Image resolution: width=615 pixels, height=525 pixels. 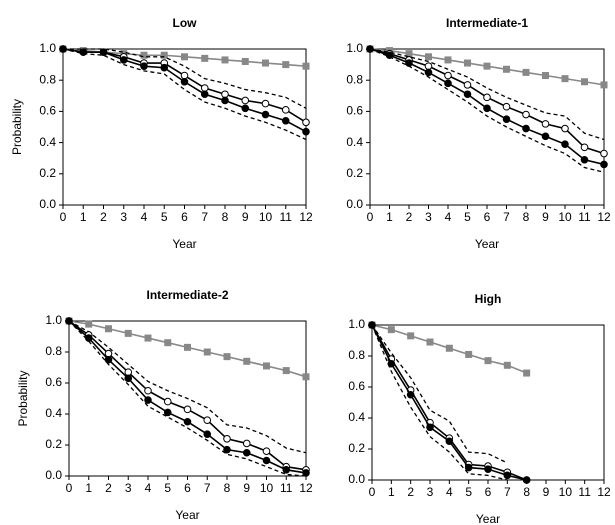 I want to click on y-tick-label: 0.0, so click(x=53, y=475).